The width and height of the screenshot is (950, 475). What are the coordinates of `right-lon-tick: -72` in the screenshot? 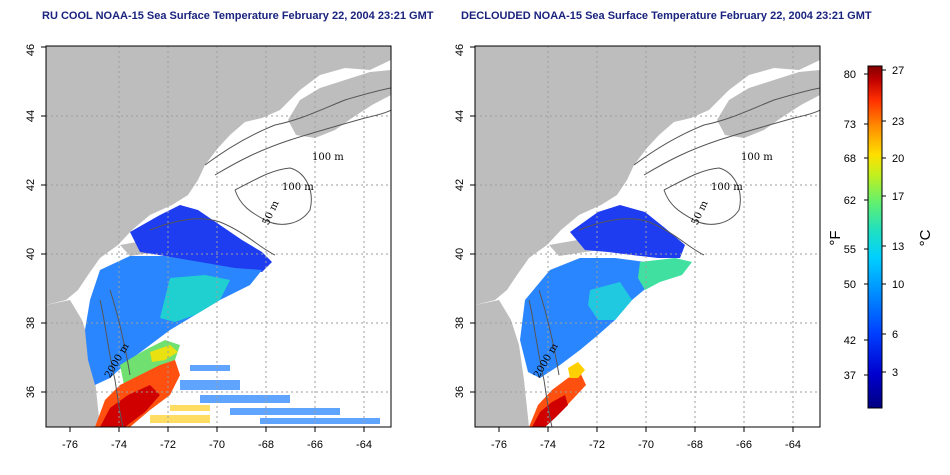 It's located at (597, 445).